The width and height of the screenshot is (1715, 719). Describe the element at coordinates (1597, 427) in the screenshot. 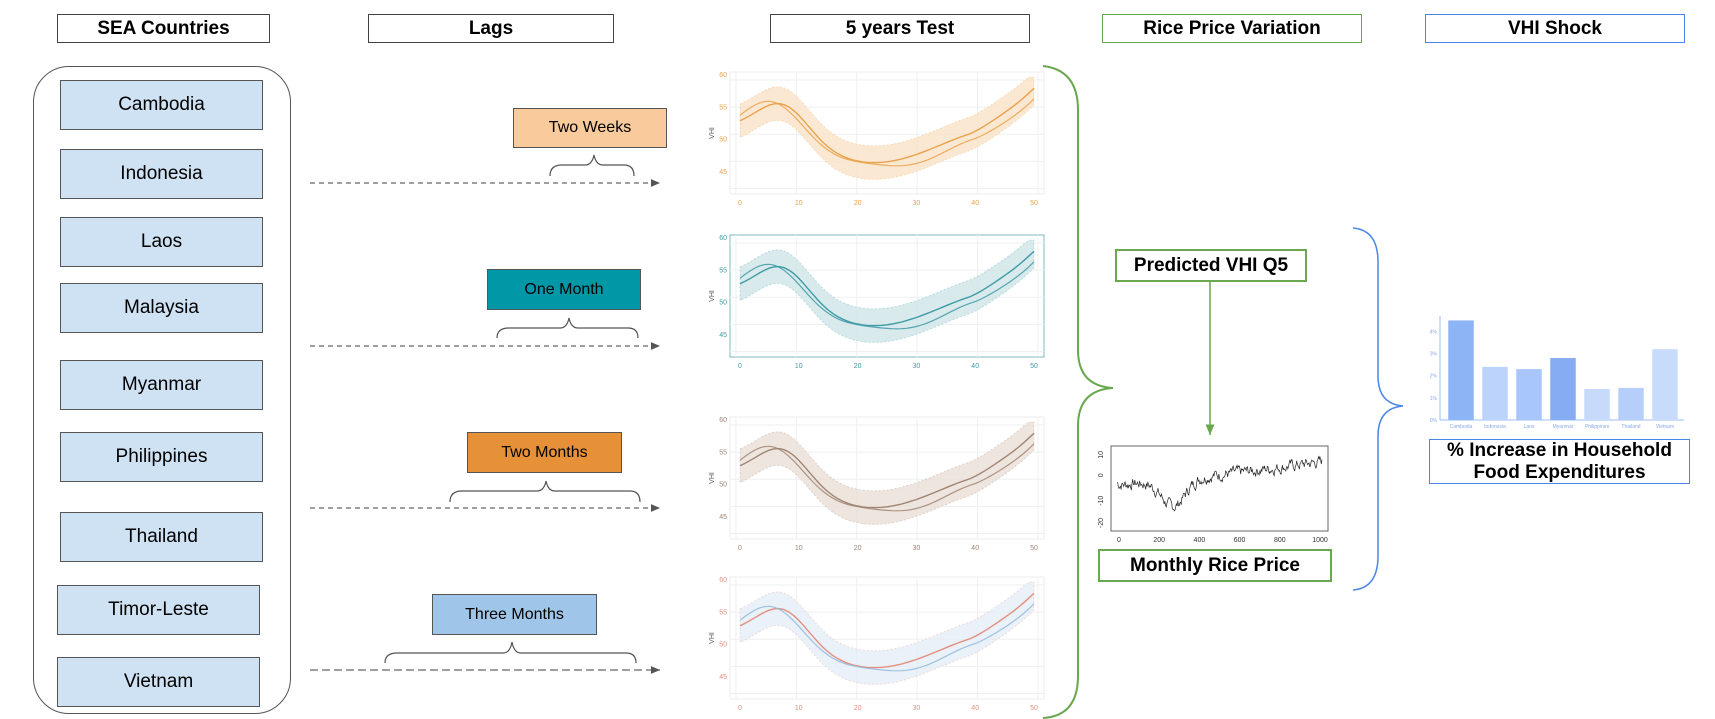

I see `bar-category-label: Philippines` at that location.